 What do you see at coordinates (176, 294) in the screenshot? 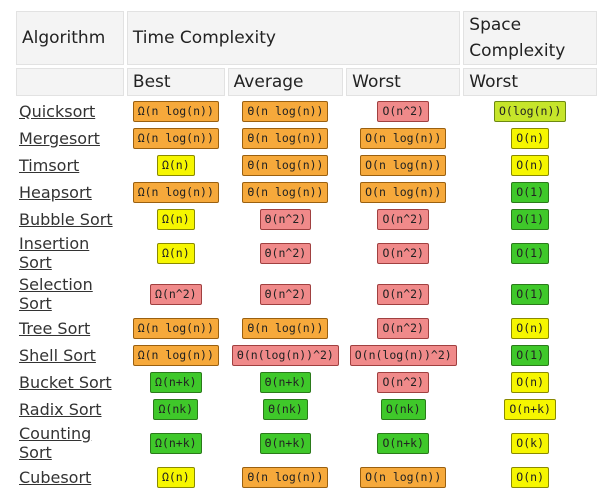
I see `best-badge: Ω(n^2)` at bounding box center [176, 294].